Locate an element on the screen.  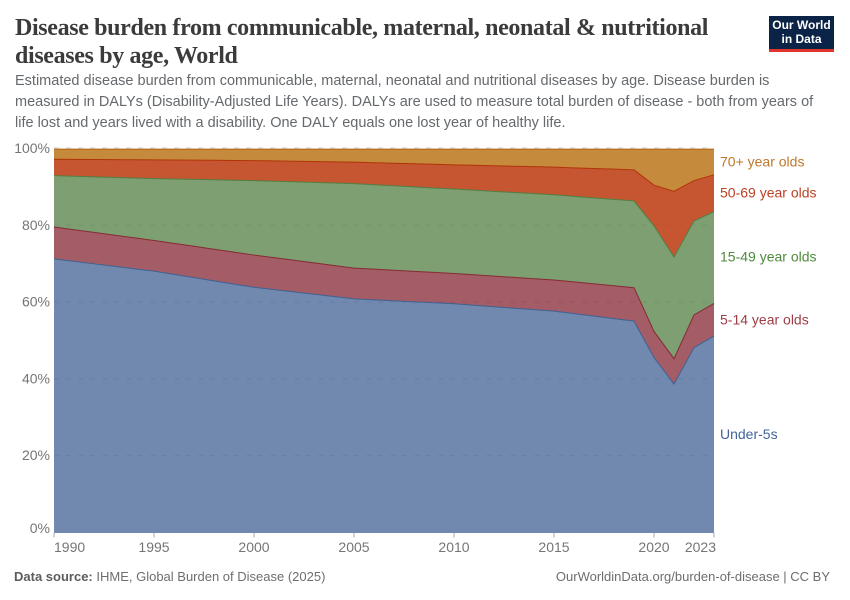
svg-text: 15-49 year olds is located at coordinates (768, 257).